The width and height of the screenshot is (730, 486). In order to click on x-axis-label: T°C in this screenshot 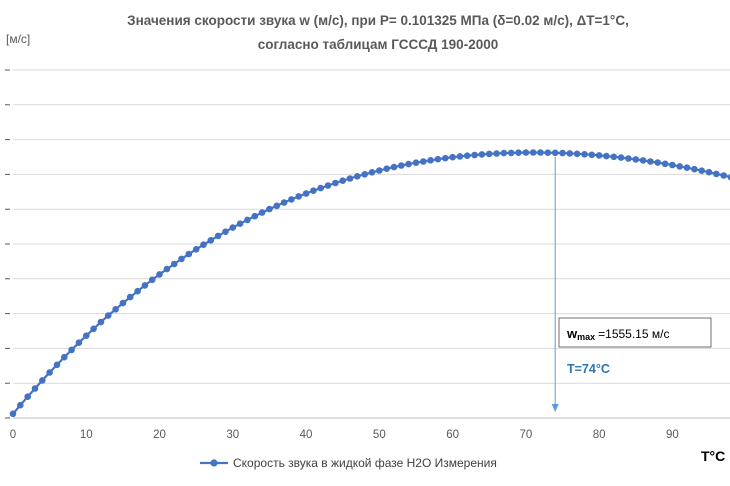, I will do `click(713, 456)`.